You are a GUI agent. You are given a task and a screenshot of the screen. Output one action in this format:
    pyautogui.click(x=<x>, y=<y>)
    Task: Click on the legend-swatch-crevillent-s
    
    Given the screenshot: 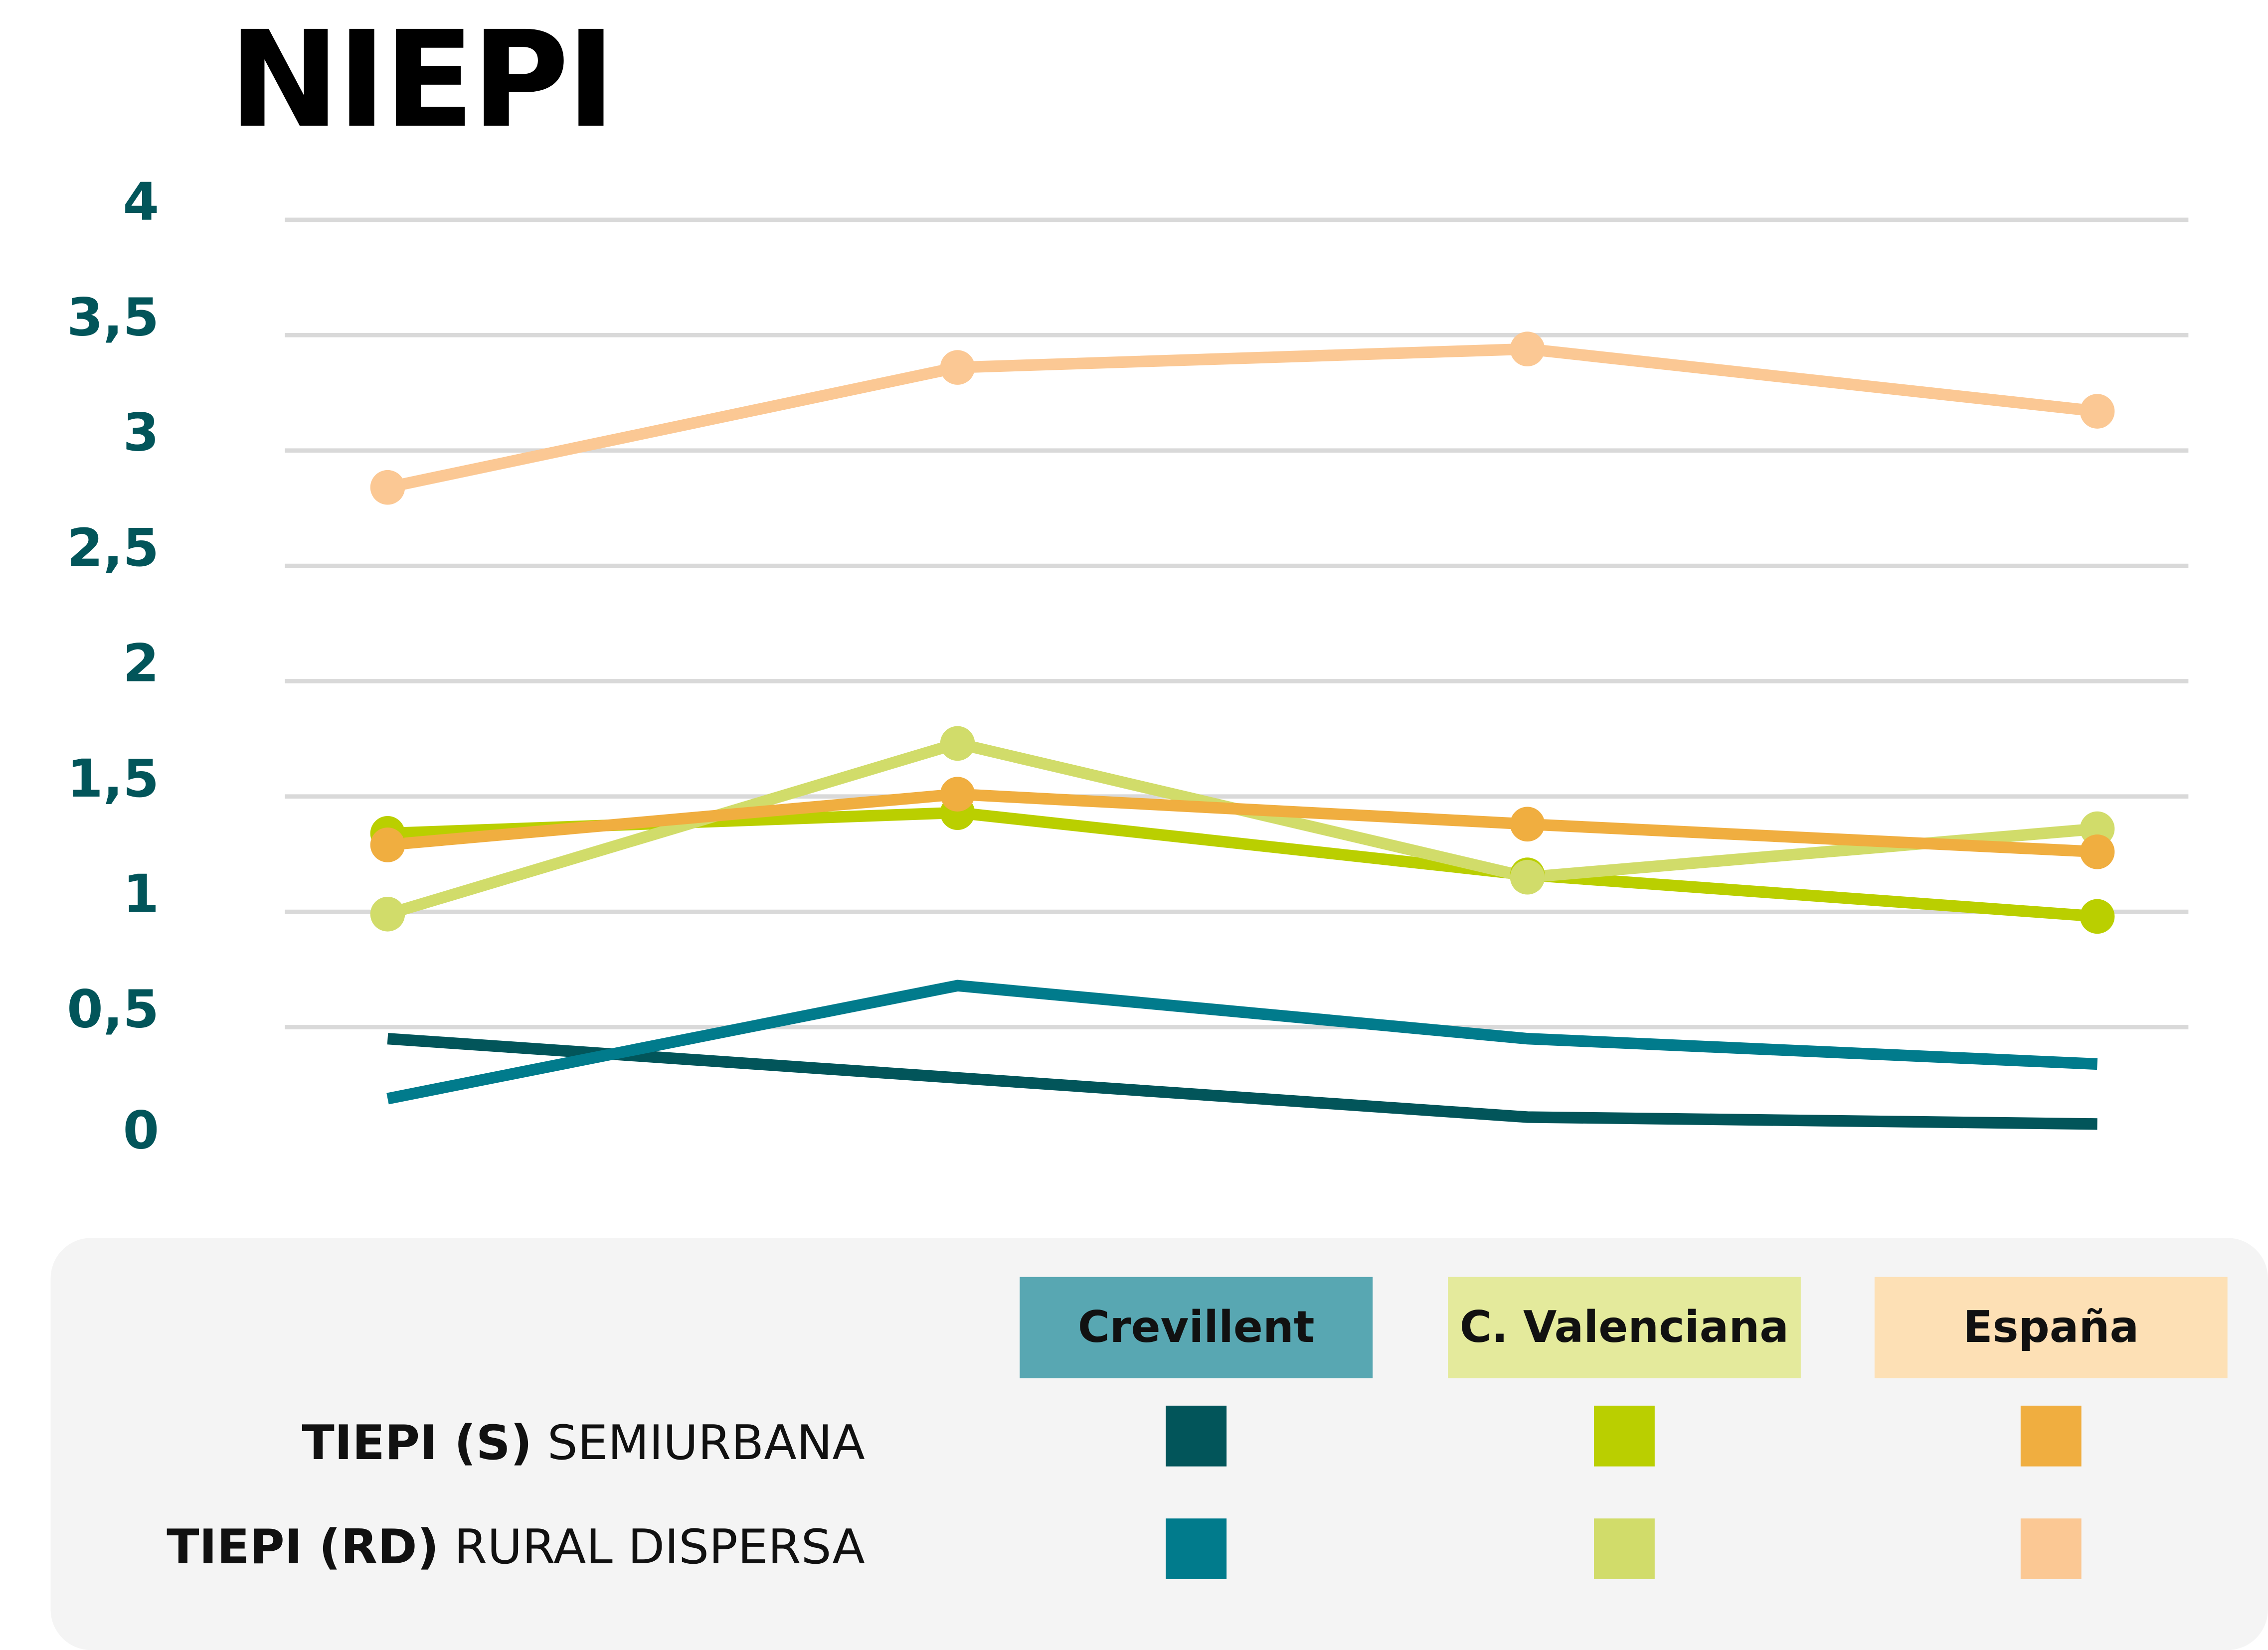 What is the action you would take?
    pyautogui.click(x=1196, y=1436)
    